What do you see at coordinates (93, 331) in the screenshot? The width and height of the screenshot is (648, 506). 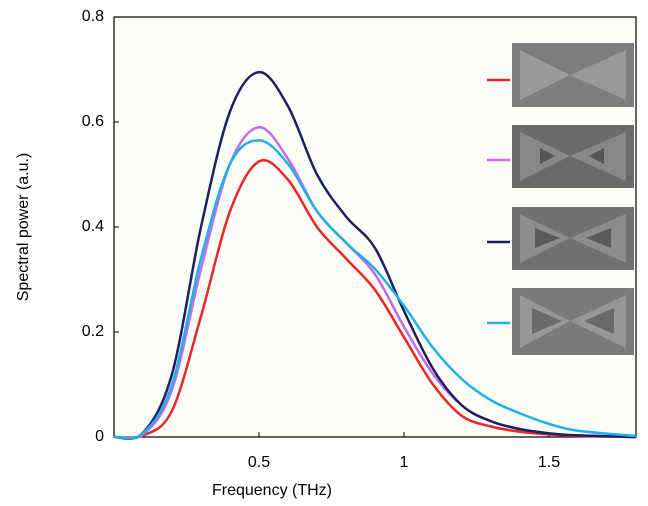 I see `y-tick-label: 0.2` at bounding box center [93, 331].